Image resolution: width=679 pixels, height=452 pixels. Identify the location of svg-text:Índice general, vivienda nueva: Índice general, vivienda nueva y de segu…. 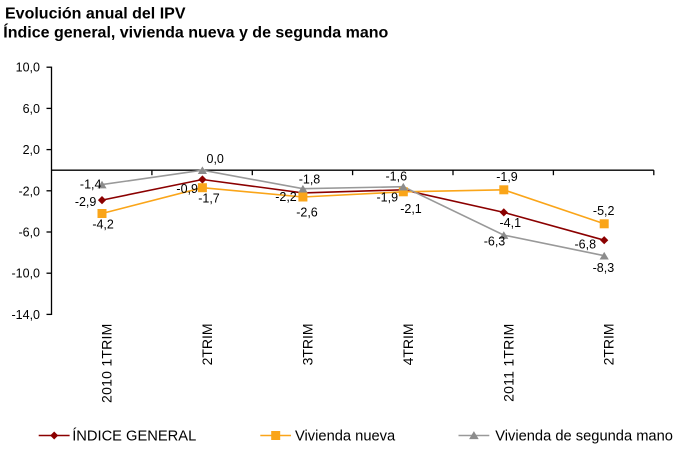
(195, 32).